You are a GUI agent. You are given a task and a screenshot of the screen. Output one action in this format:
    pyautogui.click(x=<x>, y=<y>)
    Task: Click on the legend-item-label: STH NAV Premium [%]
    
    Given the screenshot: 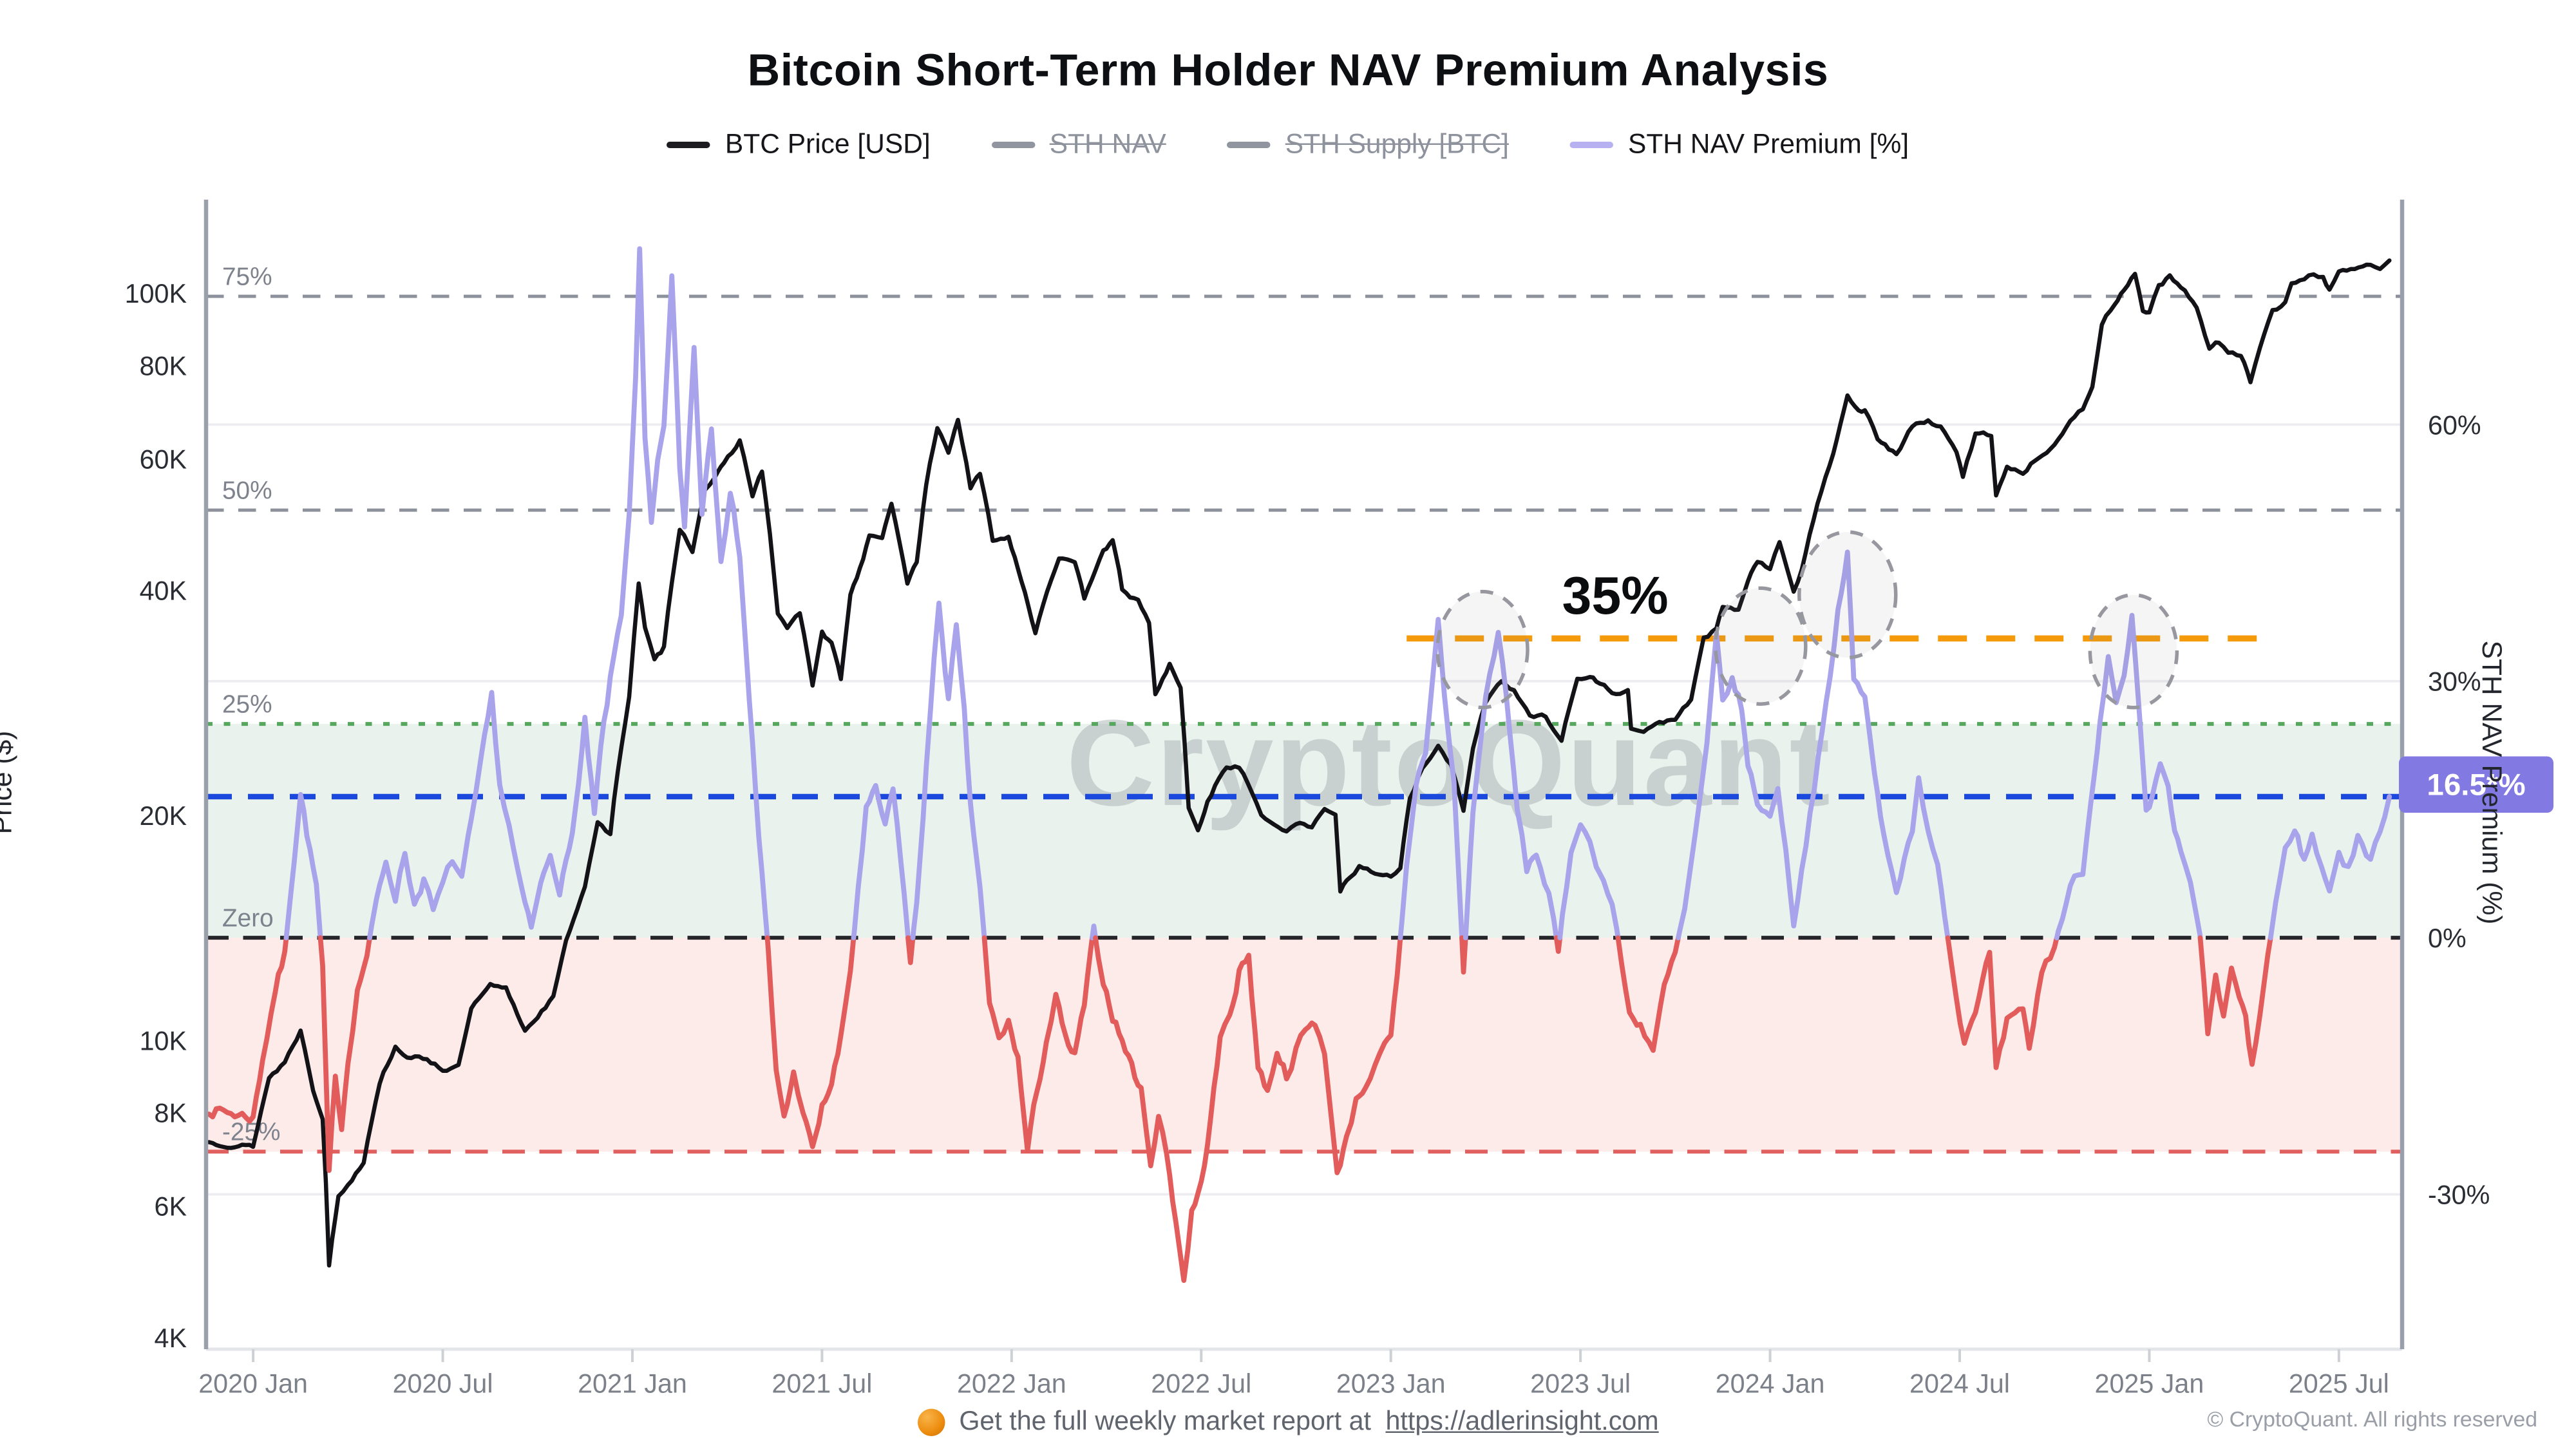 What is the action you would take?
    pyautogui.click(x=1768, y=144)
    